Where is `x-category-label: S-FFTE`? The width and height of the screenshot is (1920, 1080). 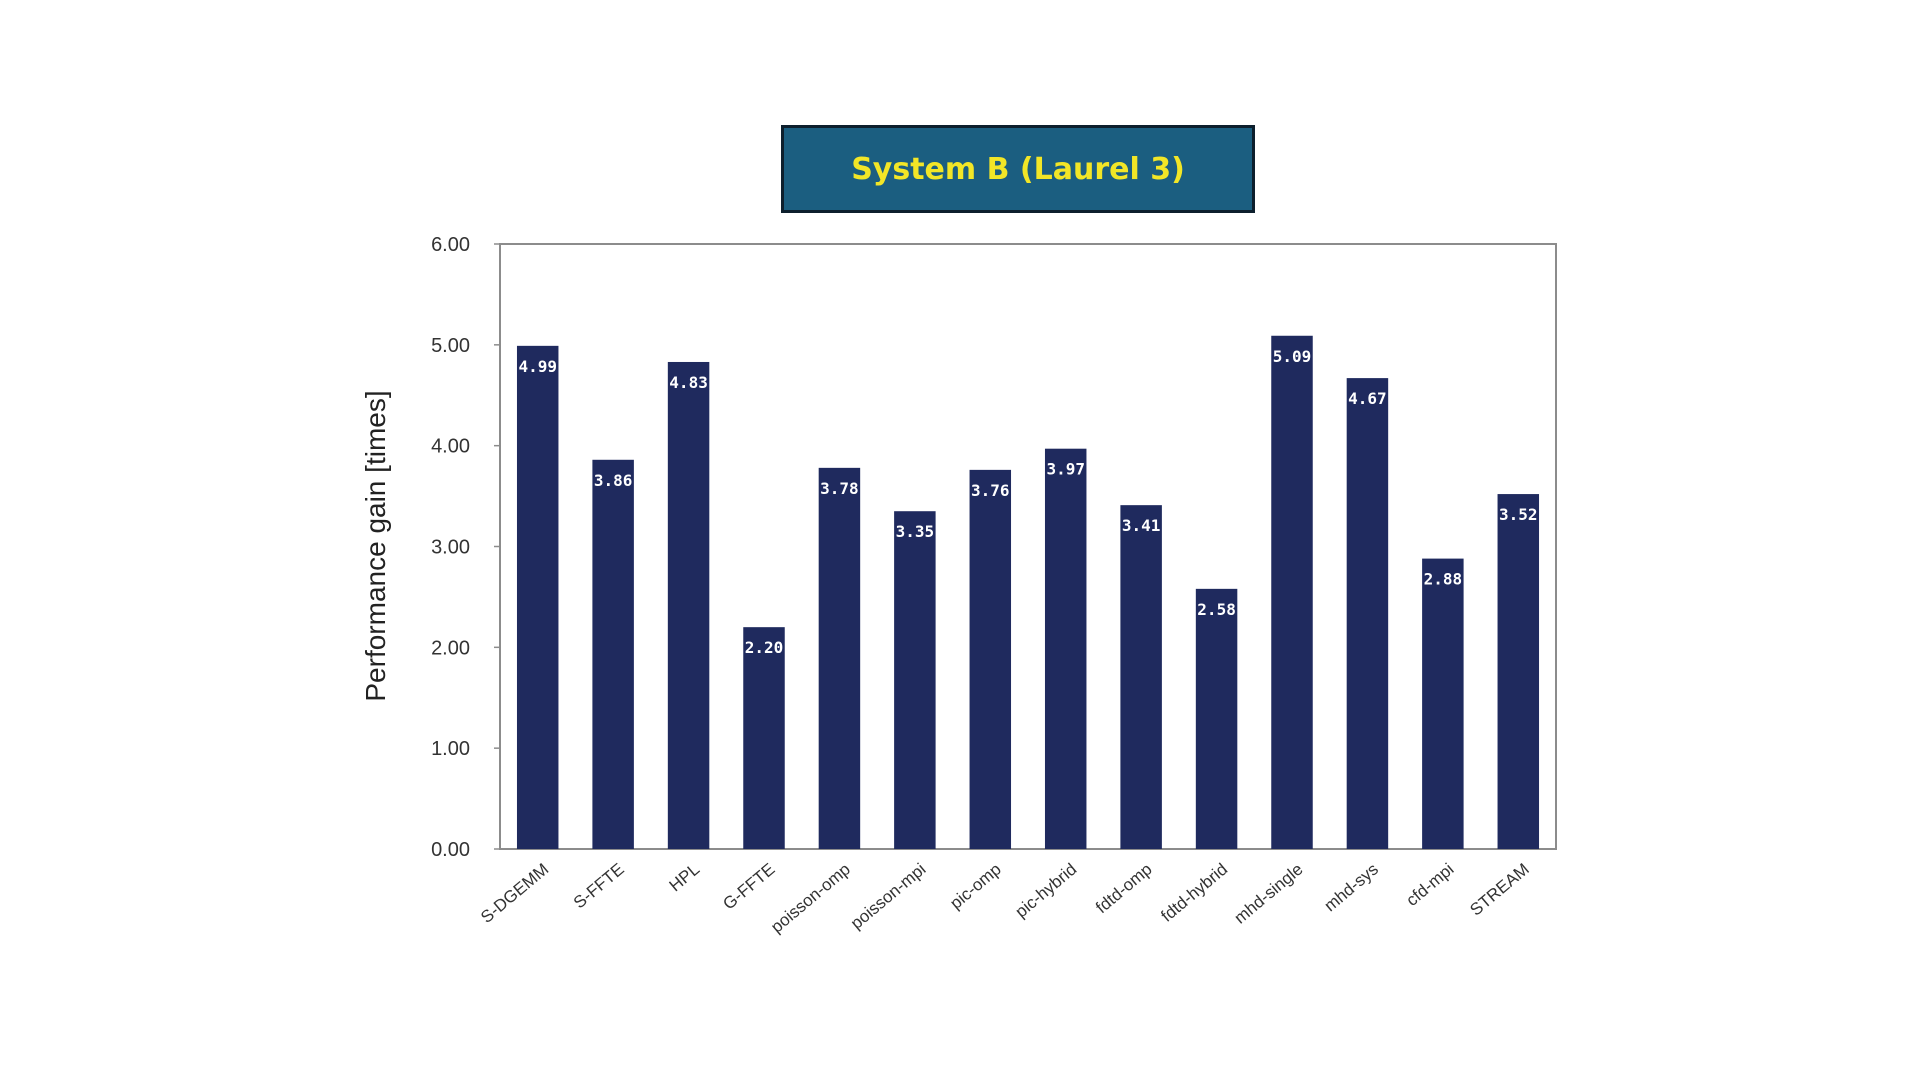
x-category-label: S-FFTE is located at coordinates (599, 886).